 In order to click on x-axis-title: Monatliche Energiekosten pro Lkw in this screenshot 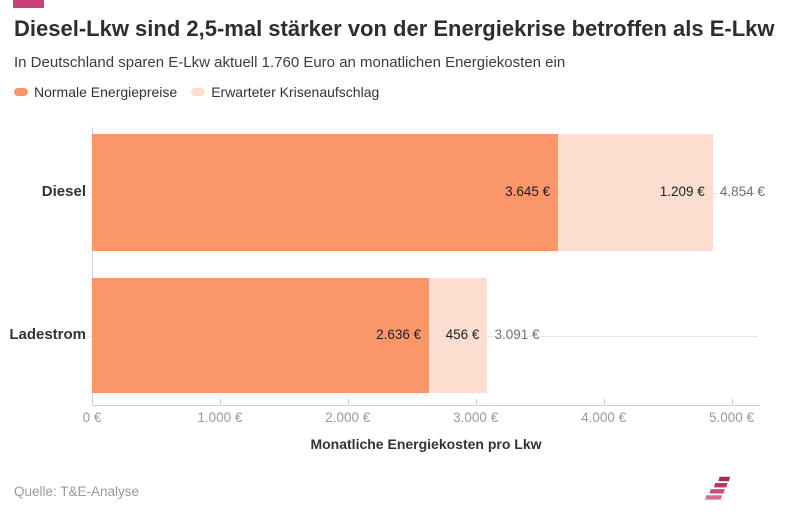, I will do `click(426, 444)`.